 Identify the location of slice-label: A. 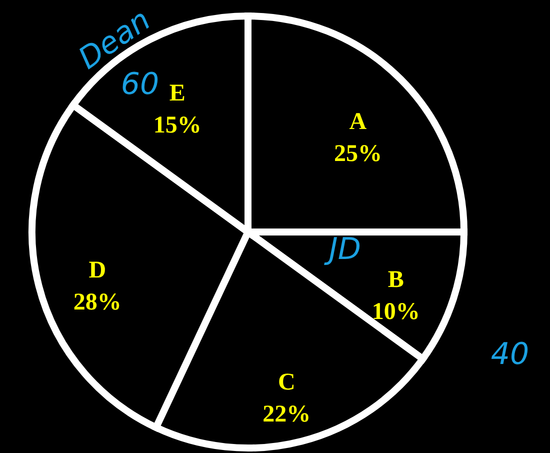
(358, 122).